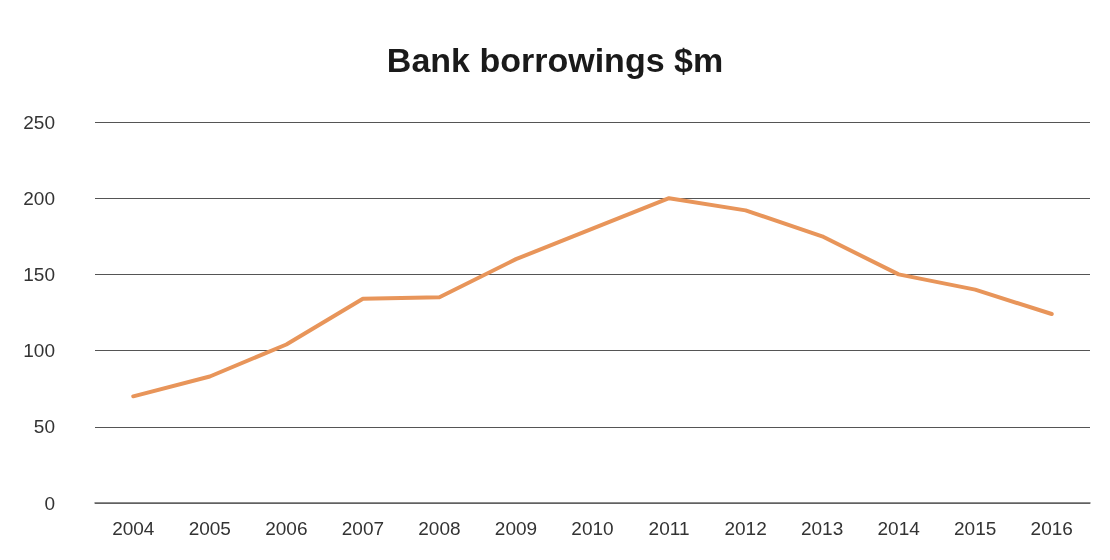  I want to click on chart-title: Bank borrowings $m, so click(555, 60).